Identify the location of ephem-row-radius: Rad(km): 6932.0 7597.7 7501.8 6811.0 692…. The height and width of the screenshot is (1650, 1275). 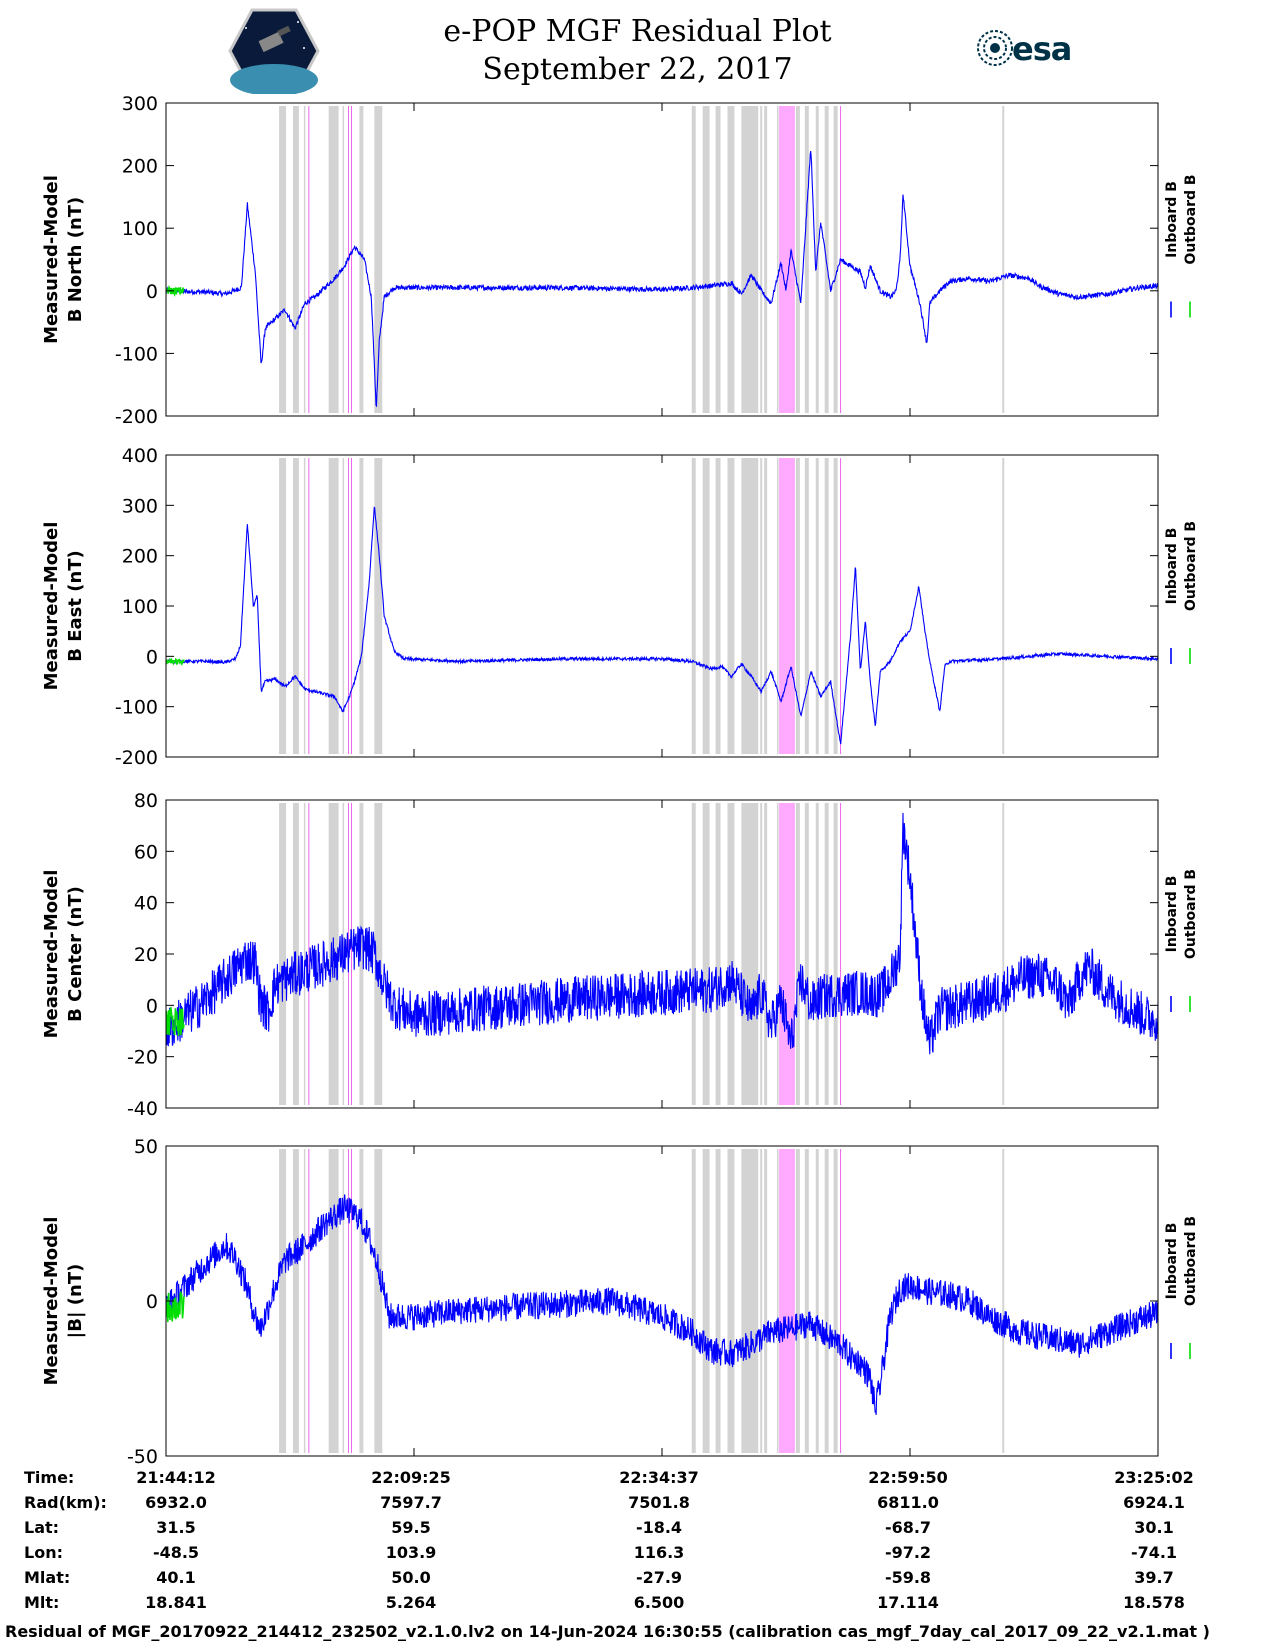
(604, 1502).